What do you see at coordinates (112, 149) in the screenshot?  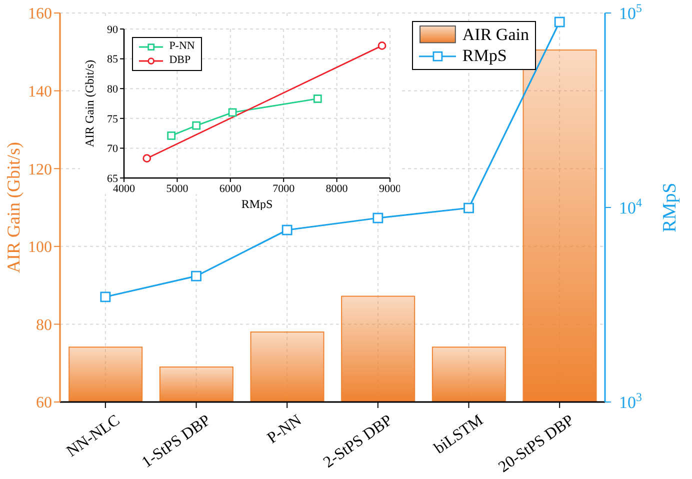 I see `y-tick-label: 70` at bounding box center [112, 149].